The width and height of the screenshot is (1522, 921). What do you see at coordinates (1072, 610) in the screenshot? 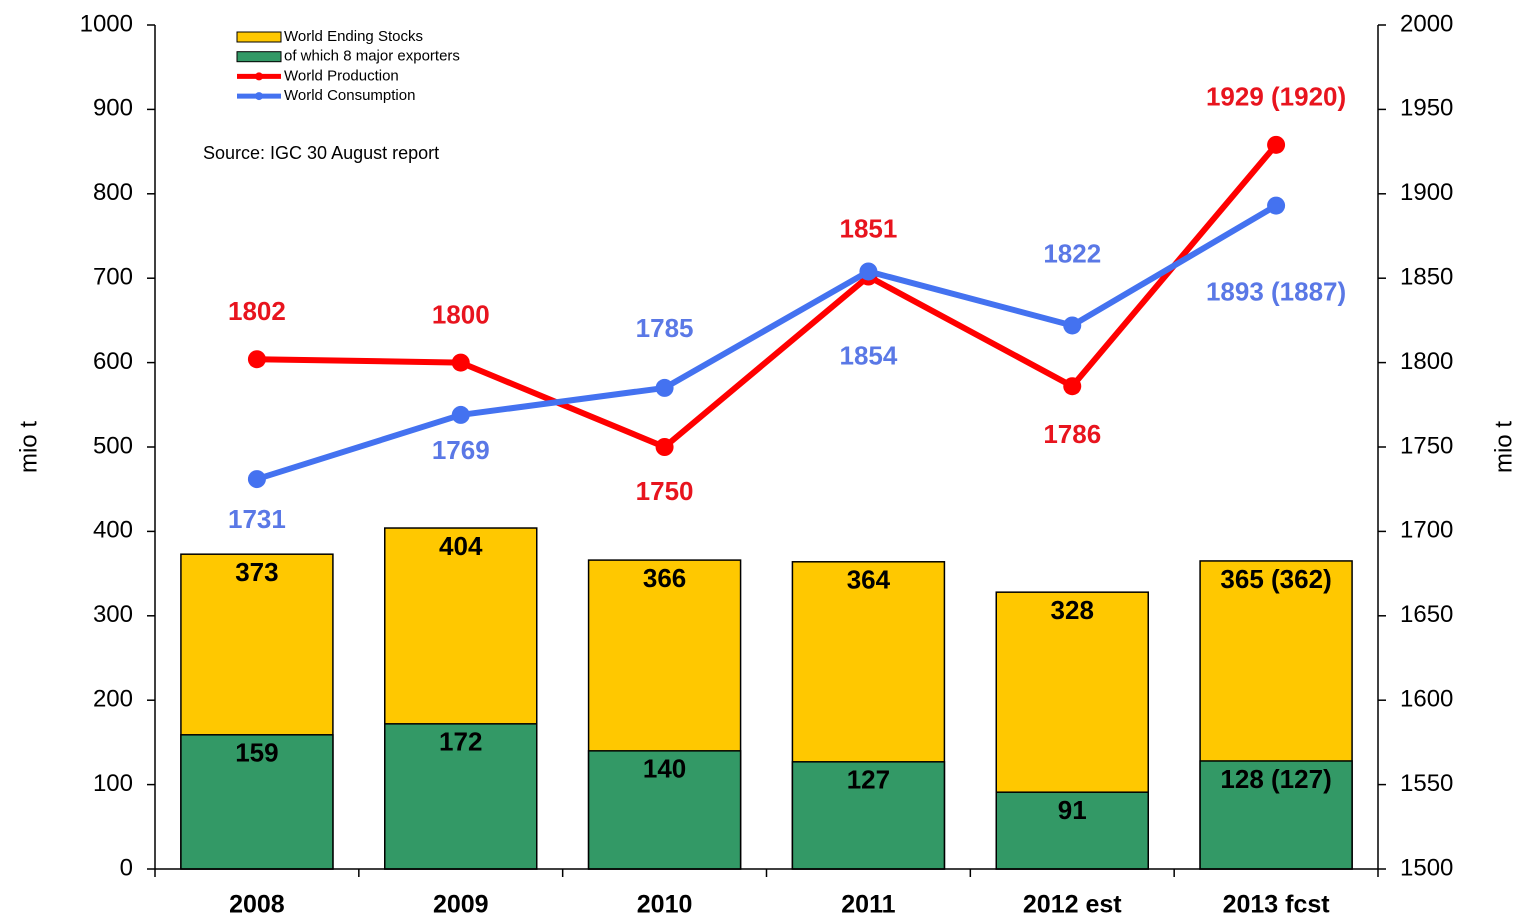
I see `value-label: 328` at bounding box center [1072, 610].